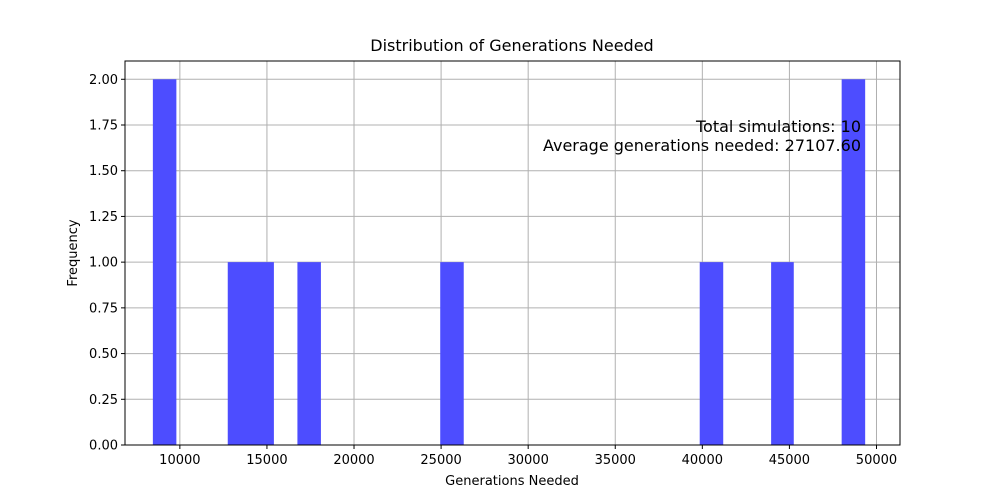  Describe the element at coordinates (527, 460) in the screenshot. I see `x-tick-label-4: 30000` at that location.